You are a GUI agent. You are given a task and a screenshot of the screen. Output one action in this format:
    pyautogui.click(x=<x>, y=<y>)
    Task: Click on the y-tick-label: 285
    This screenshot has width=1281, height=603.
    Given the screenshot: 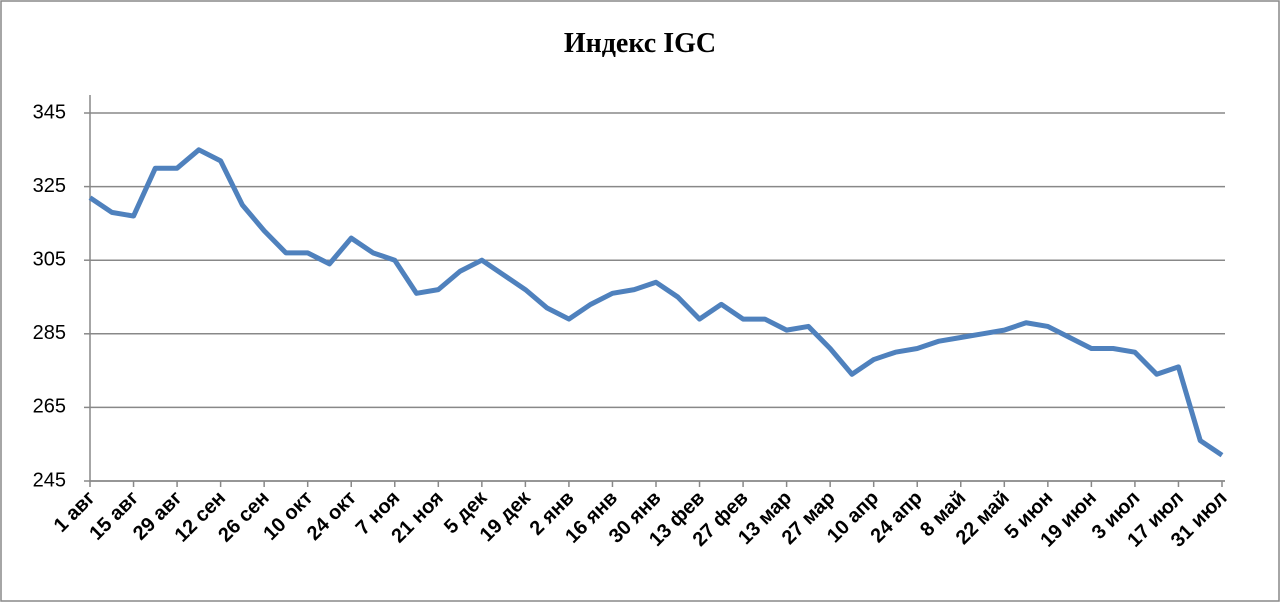 What is the action you would take?
    pyautogui.click(x=49, y=333)
    